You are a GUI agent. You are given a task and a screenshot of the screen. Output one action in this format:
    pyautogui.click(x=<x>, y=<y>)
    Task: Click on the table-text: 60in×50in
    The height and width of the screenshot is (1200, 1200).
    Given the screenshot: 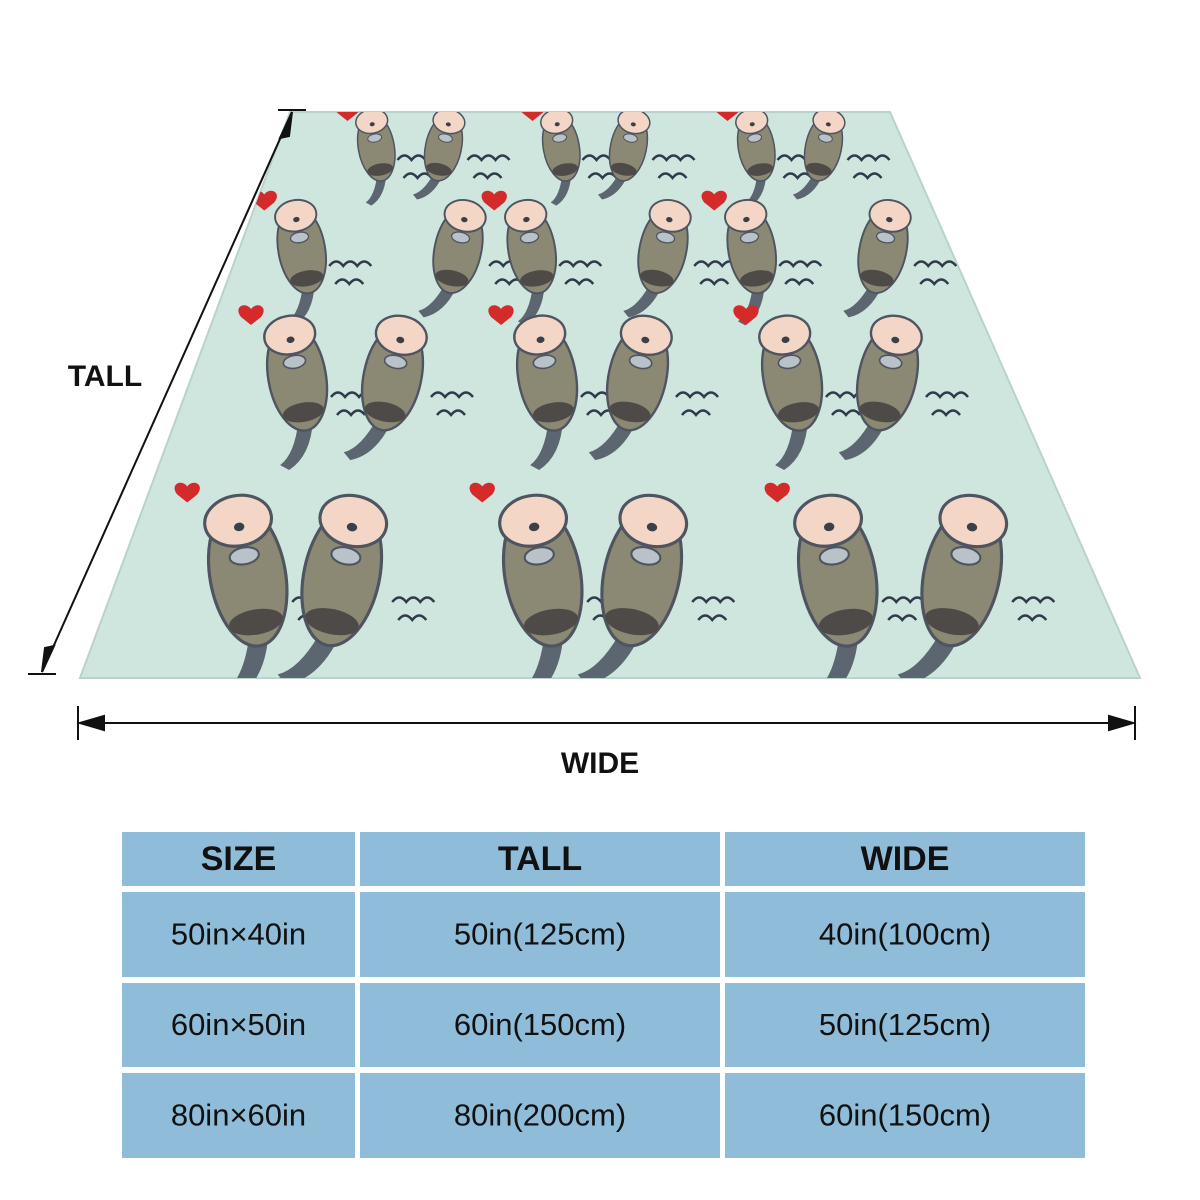 What is the action you would take?
    pyautogui.click(x=238, y=1024)
    